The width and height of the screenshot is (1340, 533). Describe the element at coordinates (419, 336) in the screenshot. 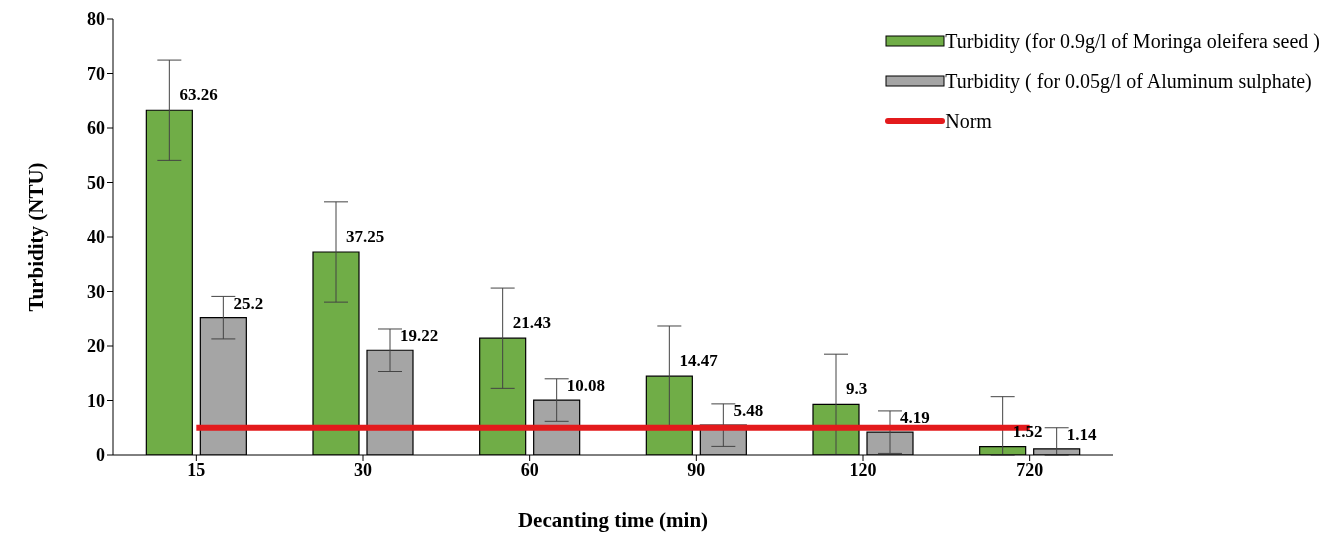

I see `data-label: 19.22` at that location.